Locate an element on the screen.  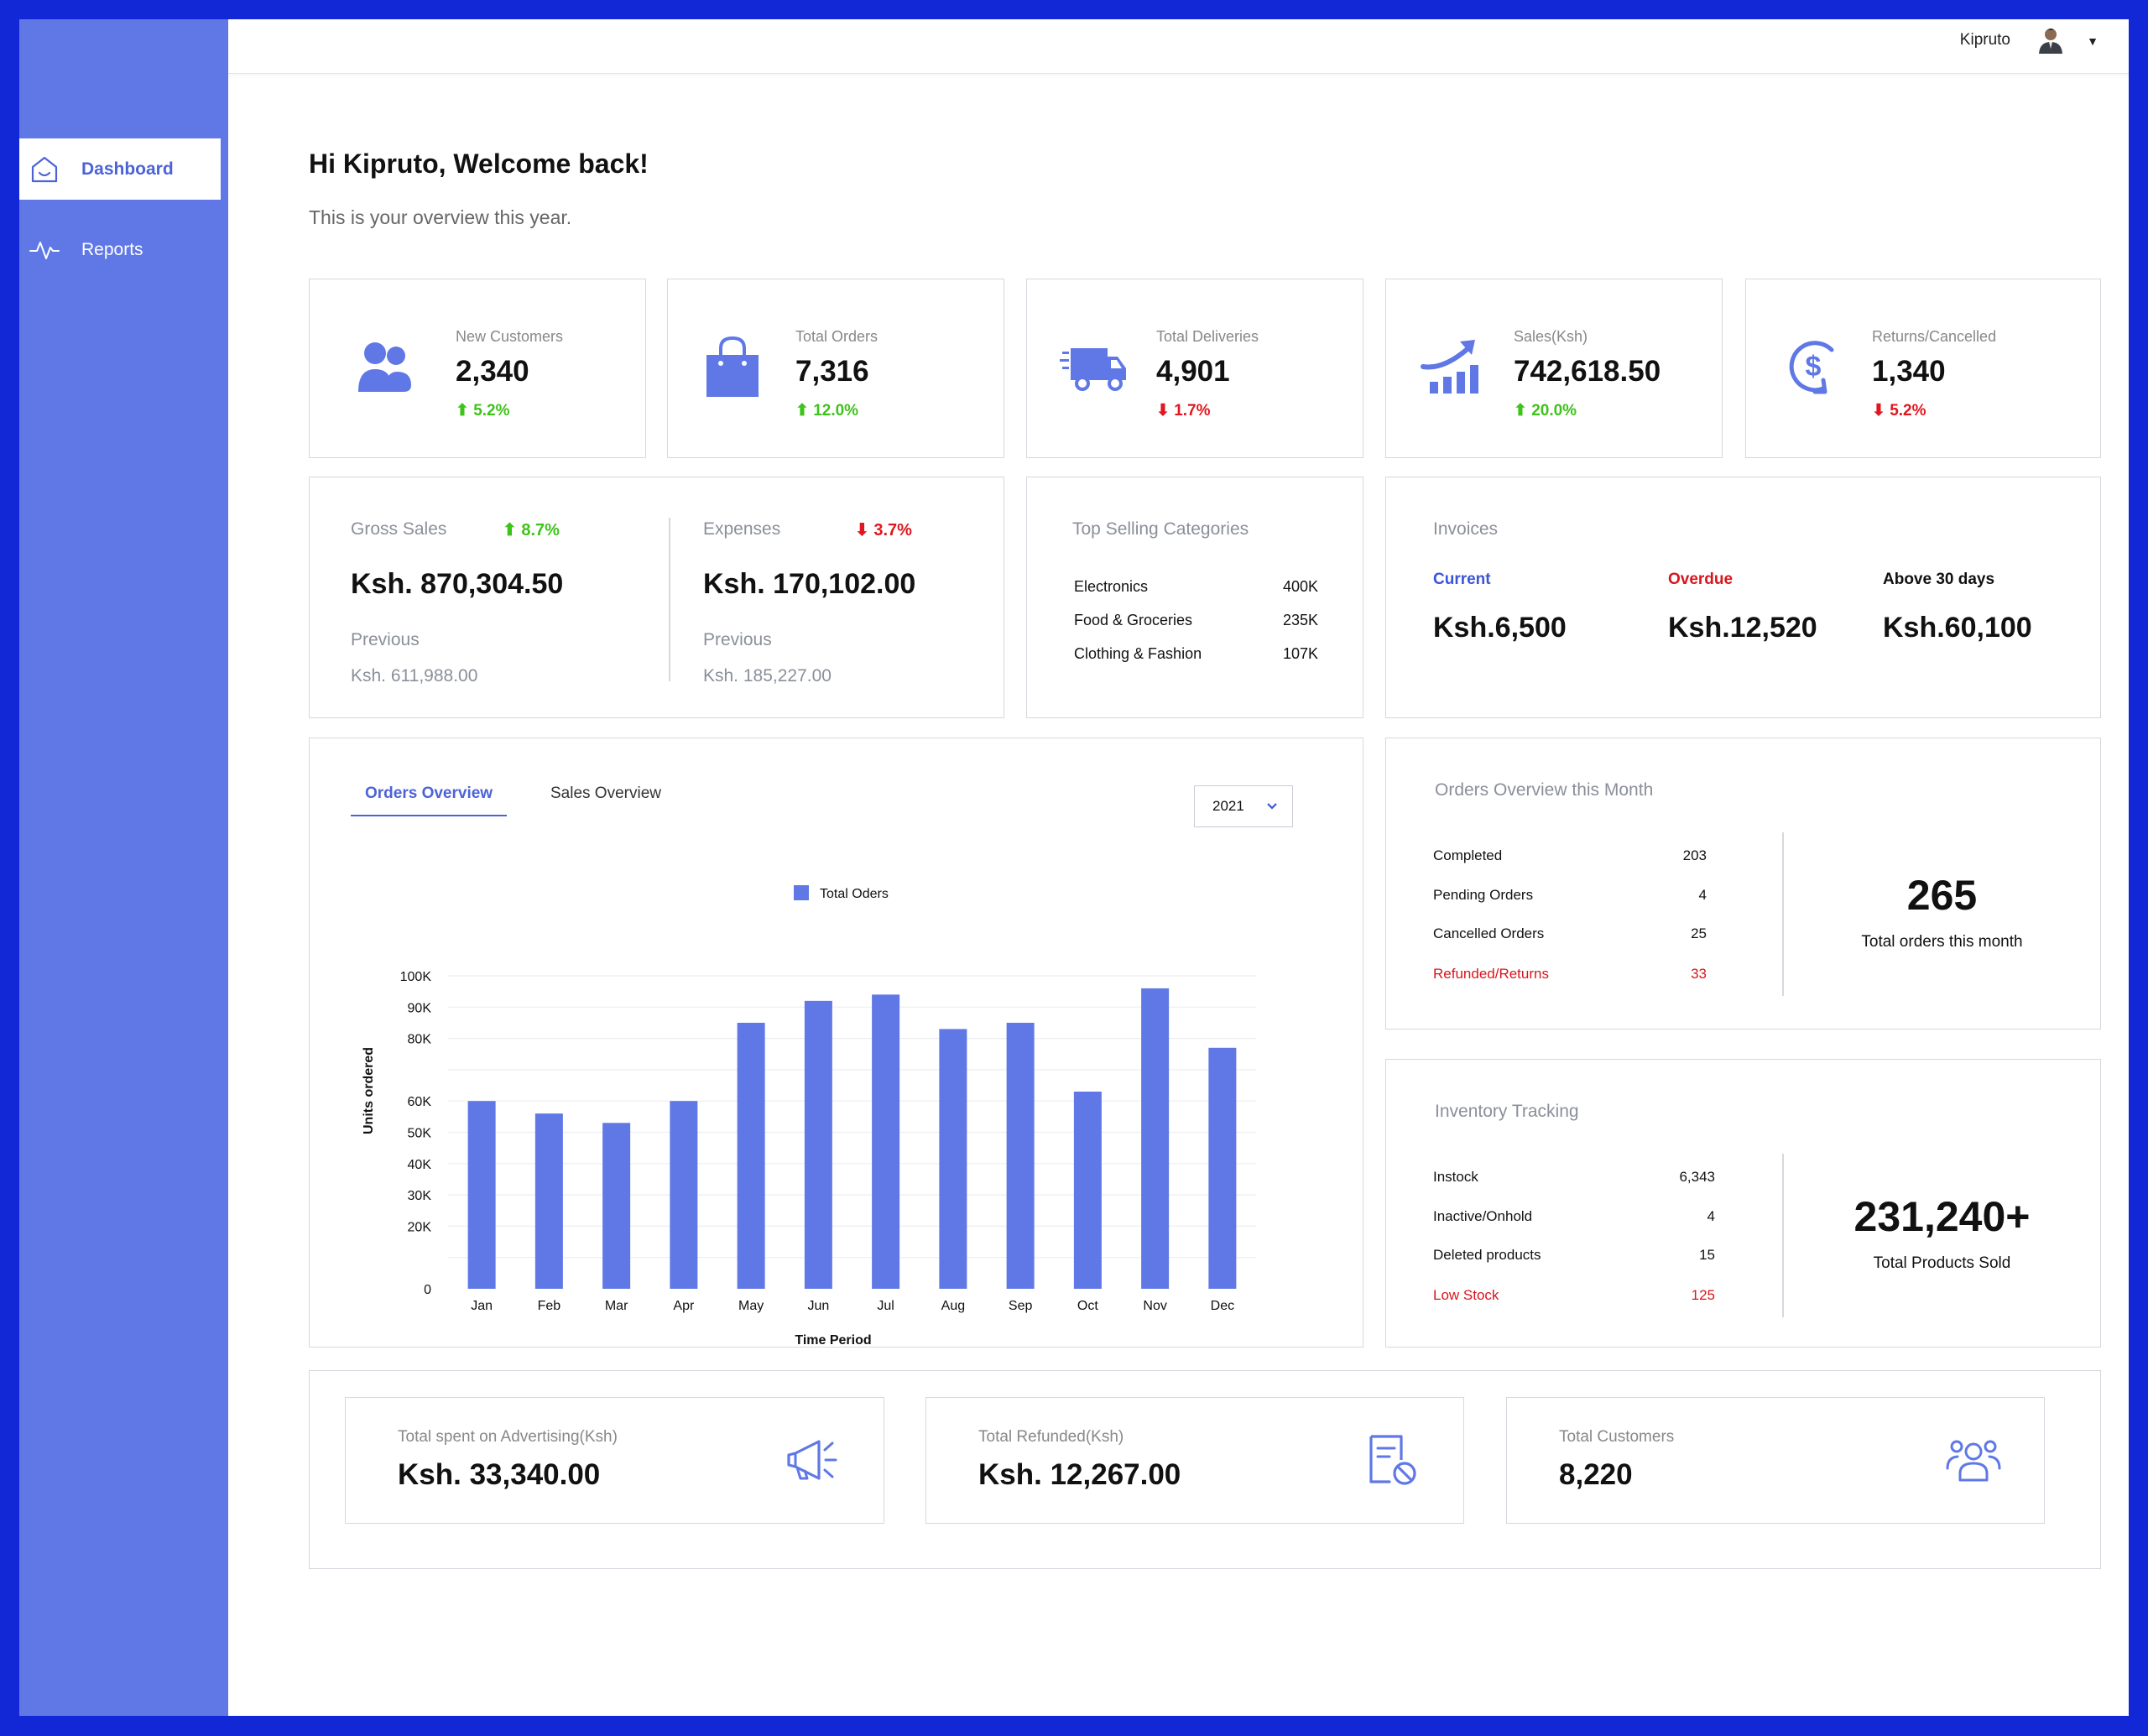
sidebar-item-dashboard: Dashboard is located at coordinates (120, 169).